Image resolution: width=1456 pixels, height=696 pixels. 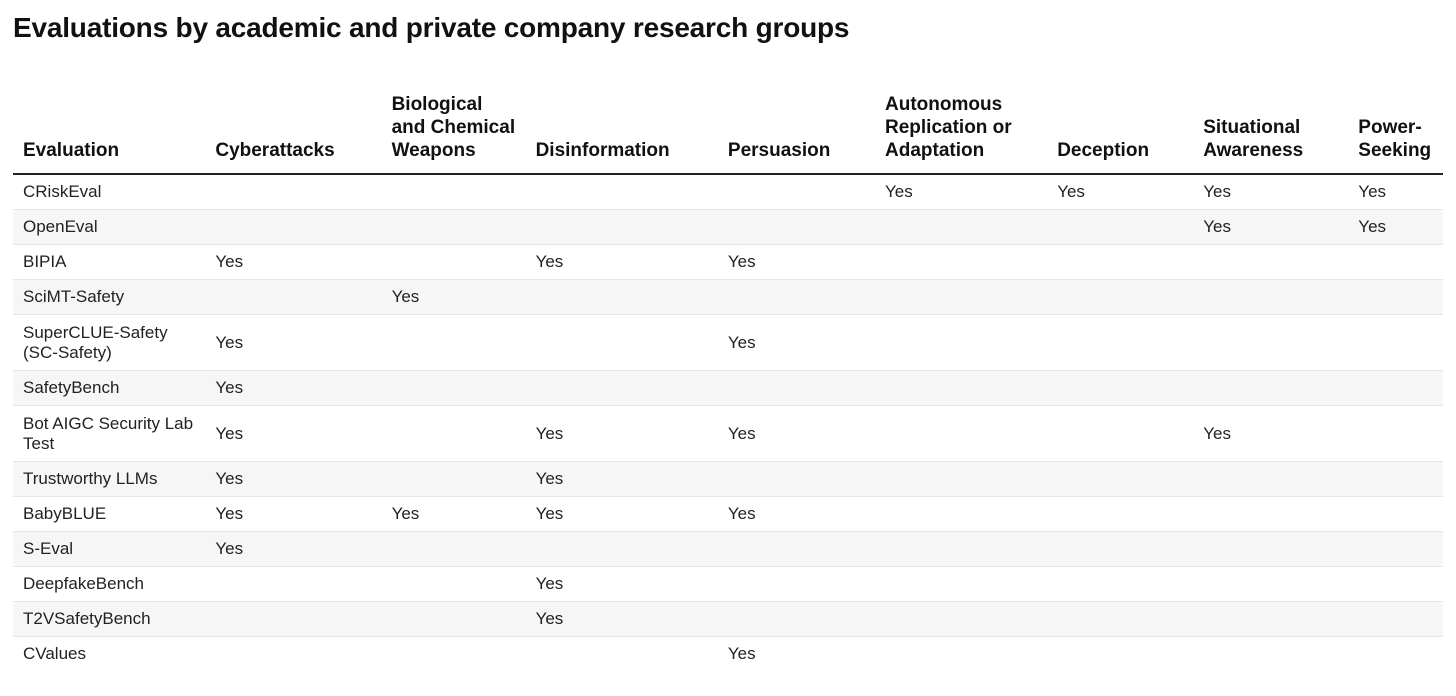 I want to click on table-row: DeepfakeBench Yes, so click(x=728, y=584).